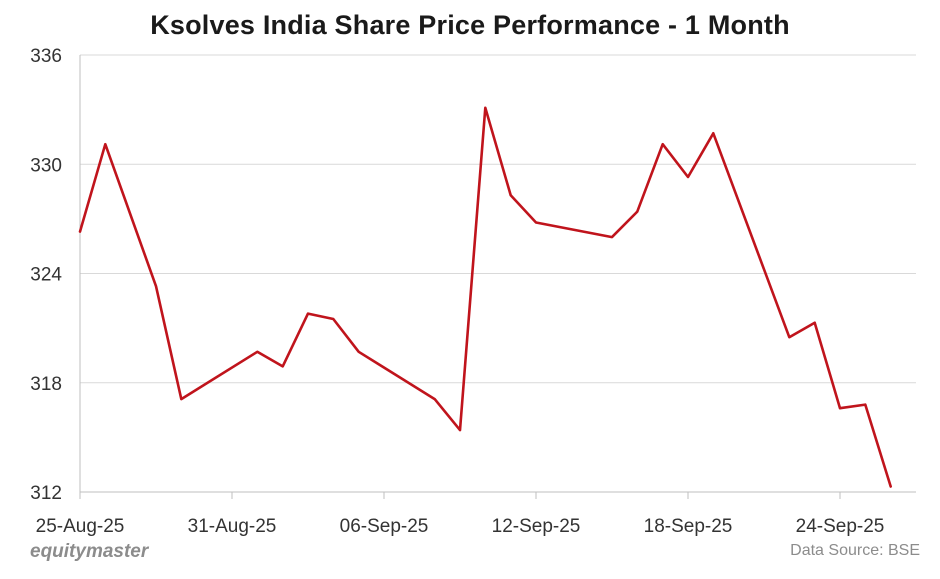 The width and height of the screenshot is (940, 579). What do you see at coordinates (46, 56) in the screenshot?
I see `y-tick-label: 336` at bounding box center [46, 56].